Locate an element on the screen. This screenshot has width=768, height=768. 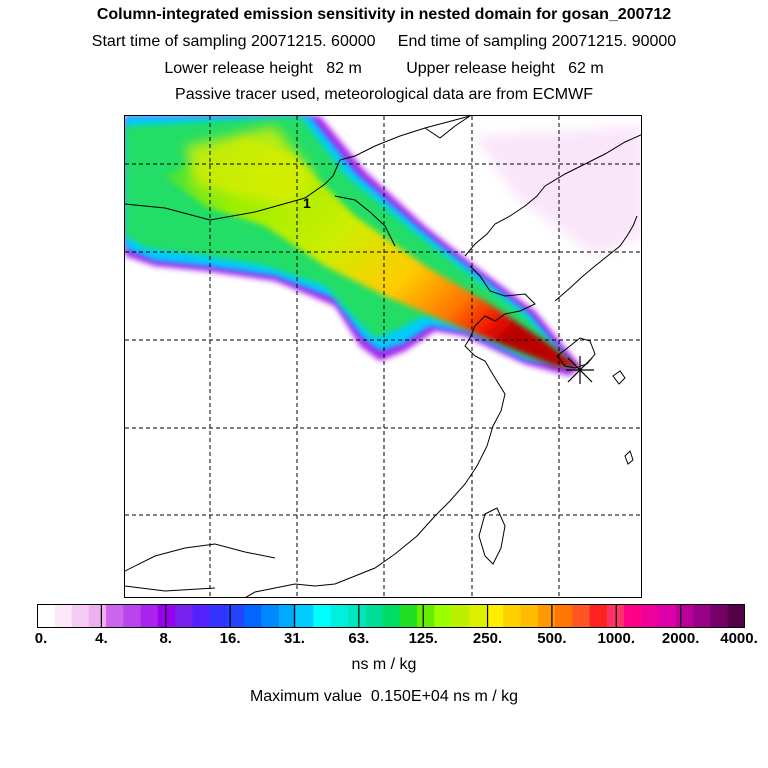
colorbar-tick-label: 4000. is located at coordinates (739, 638).